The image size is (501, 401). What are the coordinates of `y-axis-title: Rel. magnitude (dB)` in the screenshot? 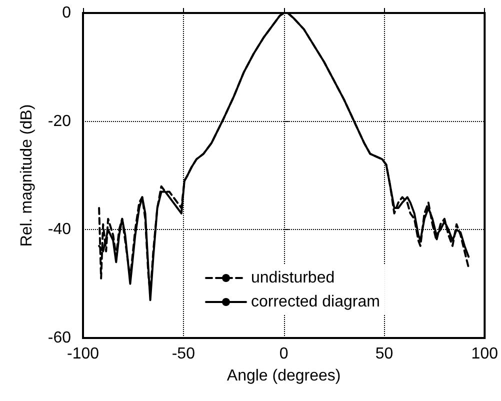 It's located at (27, 175).